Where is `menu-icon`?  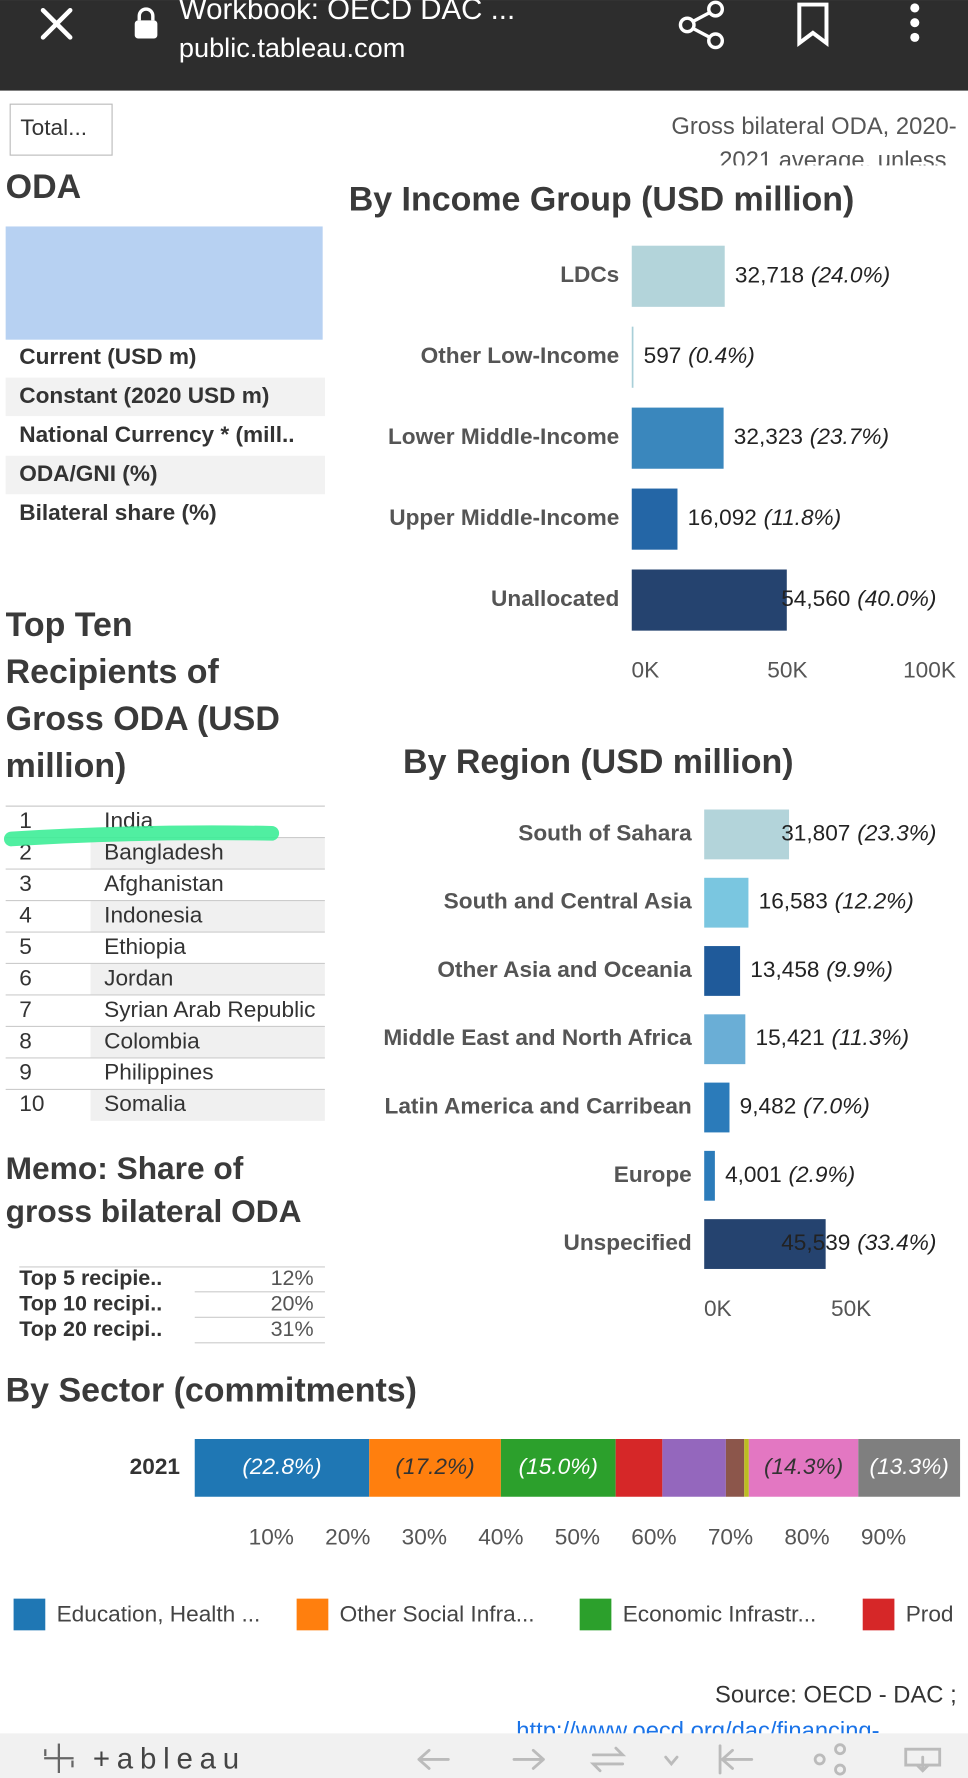
menu-icon is located at coordinates (915, 22).